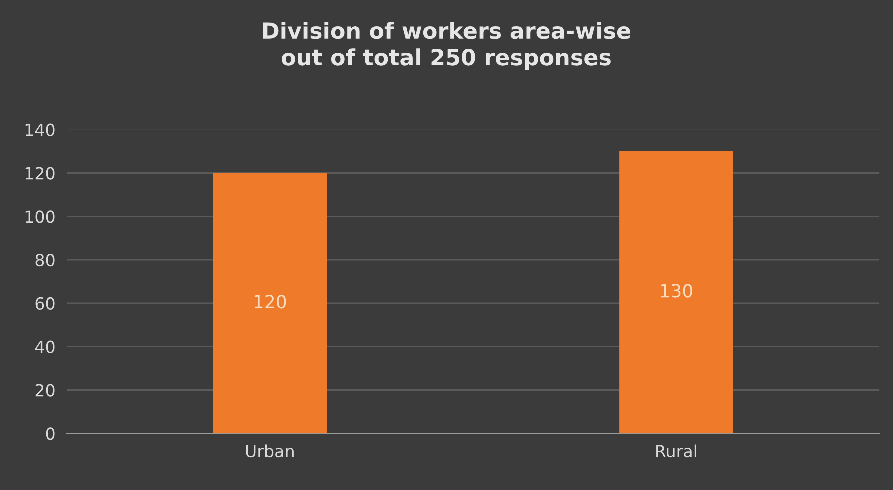 Image resolution: width=893 pixels, height=490 pixels. I want to click on y-tick-label: 120, so click(40, 173).